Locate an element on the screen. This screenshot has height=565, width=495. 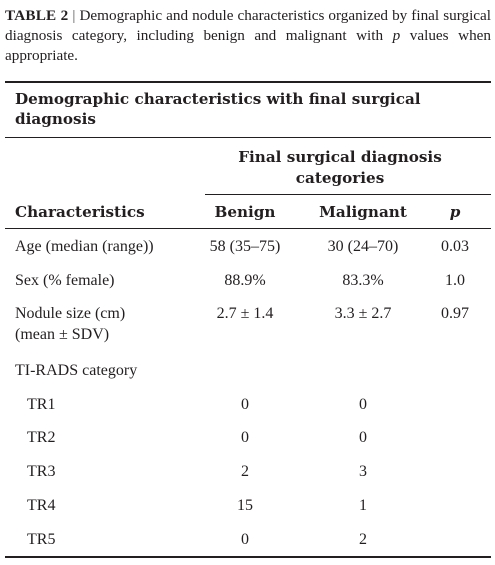
benign-value: 88.9% is located at coordinates (245, 280).